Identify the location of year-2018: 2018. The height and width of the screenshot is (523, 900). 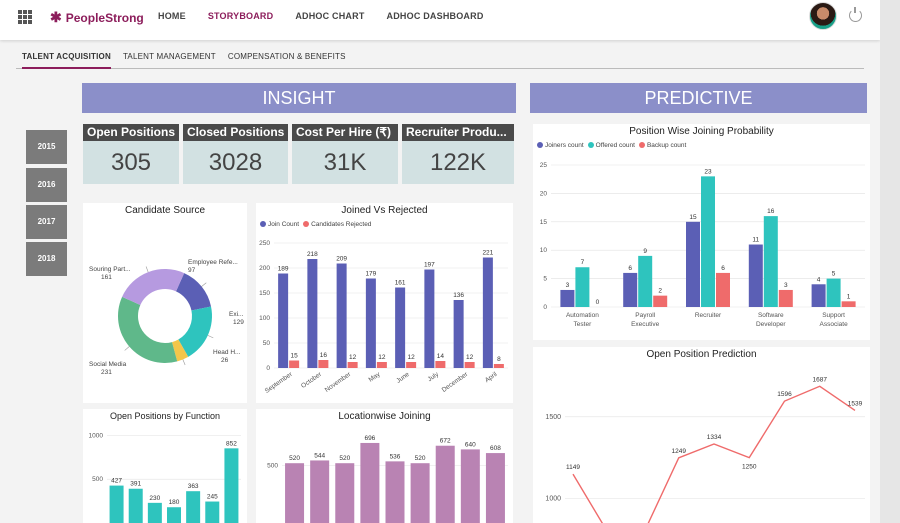
(46, 259).